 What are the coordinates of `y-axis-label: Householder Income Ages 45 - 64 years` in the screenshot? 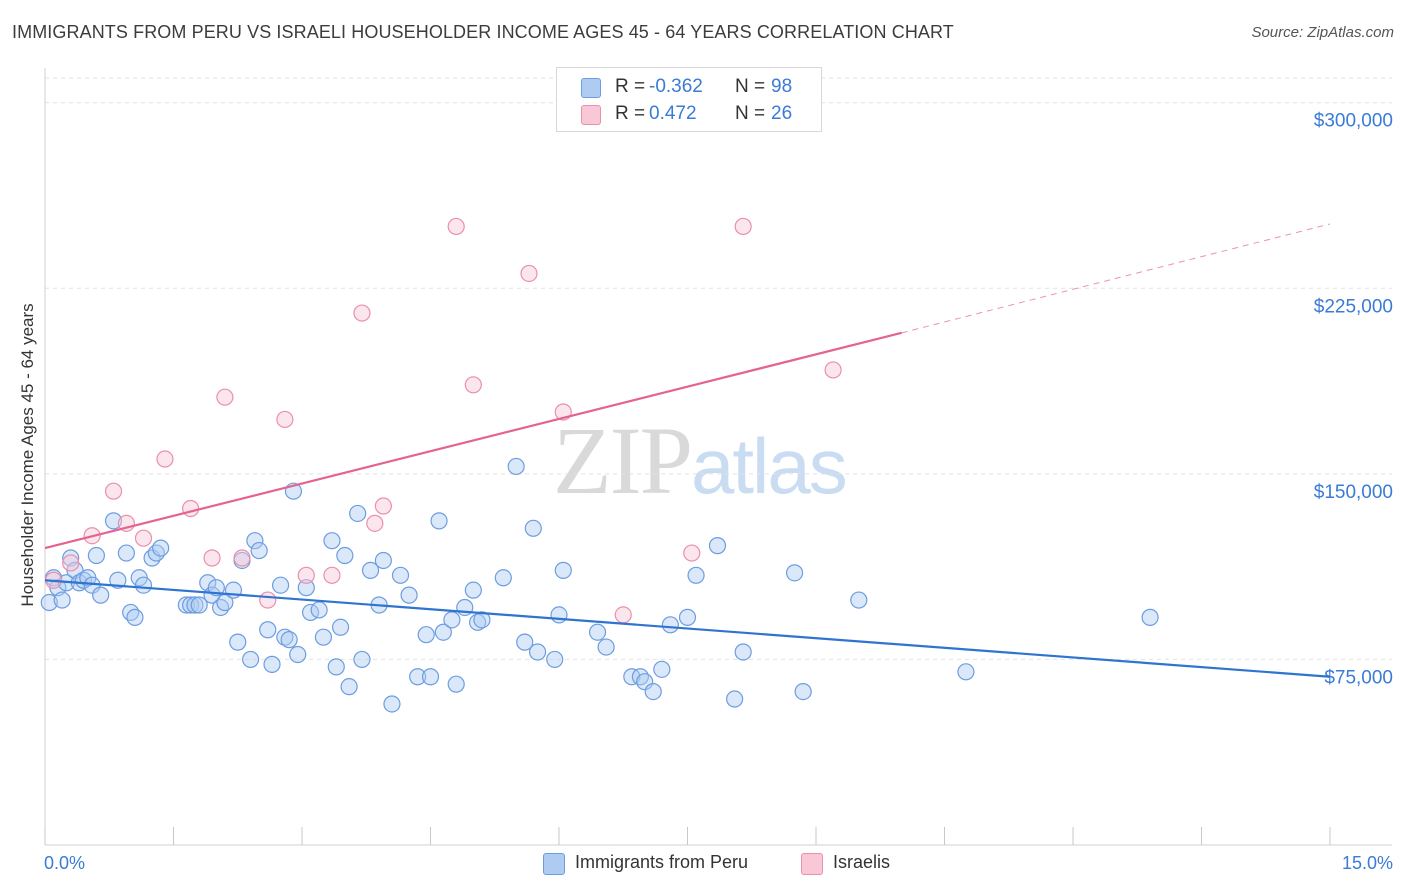 It's located at (27, 455).